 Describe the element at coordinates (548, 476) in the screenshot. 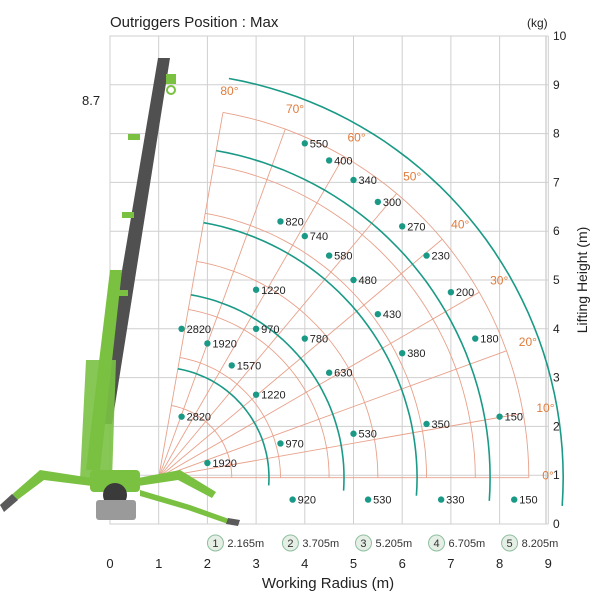

I see `angle-label: 0°` at that location.